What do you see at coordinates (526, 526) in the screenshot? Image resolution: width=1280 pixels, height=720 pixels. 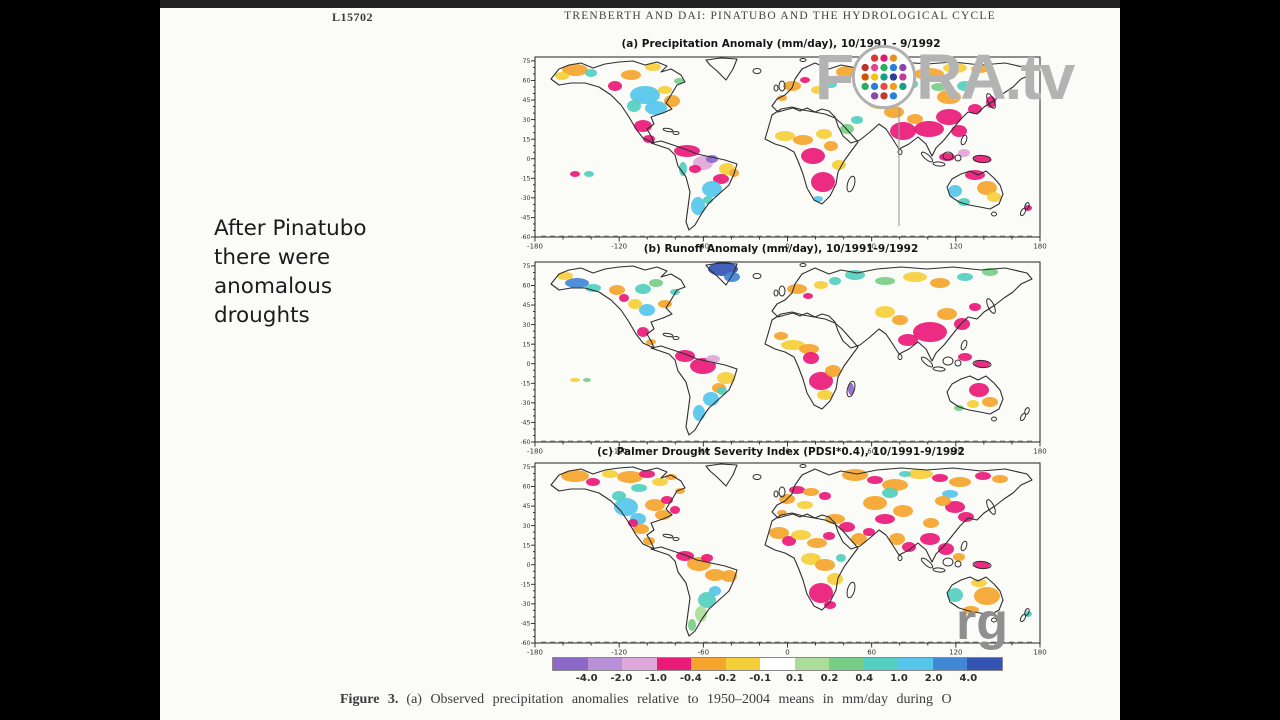 I see `lat-tick-label: 30` at bounding box center [526, 526].